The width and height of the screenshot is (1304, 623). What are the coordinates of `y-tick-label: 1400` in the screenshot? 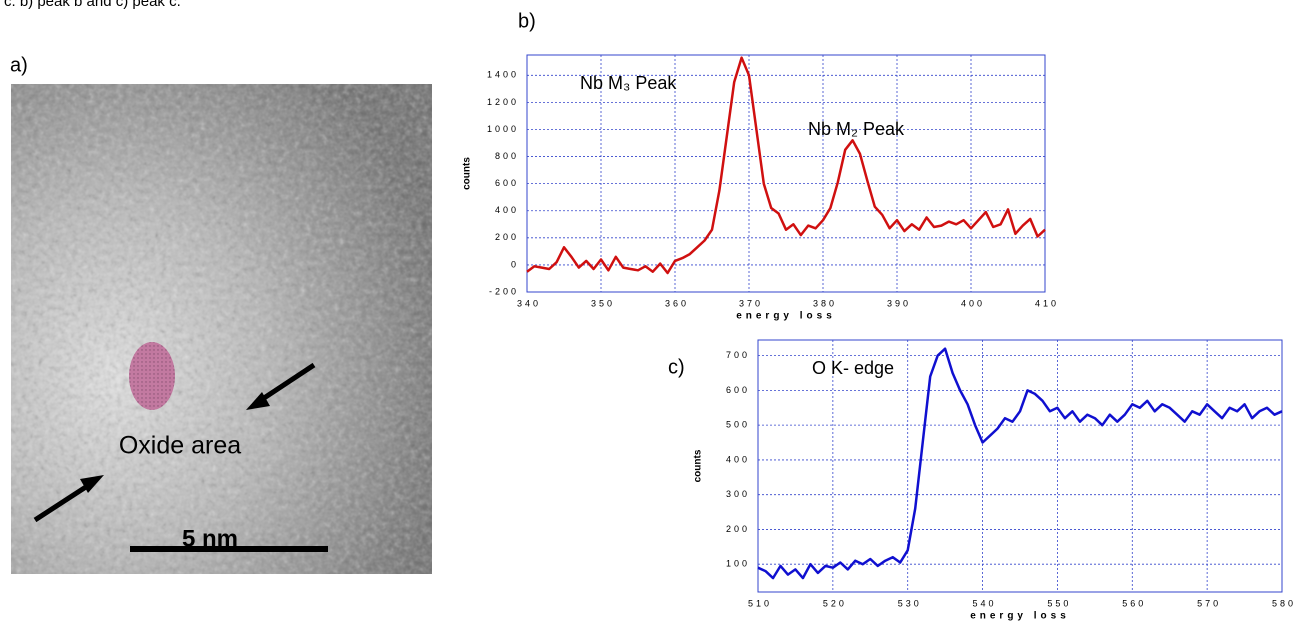 It's located at (503, 75).